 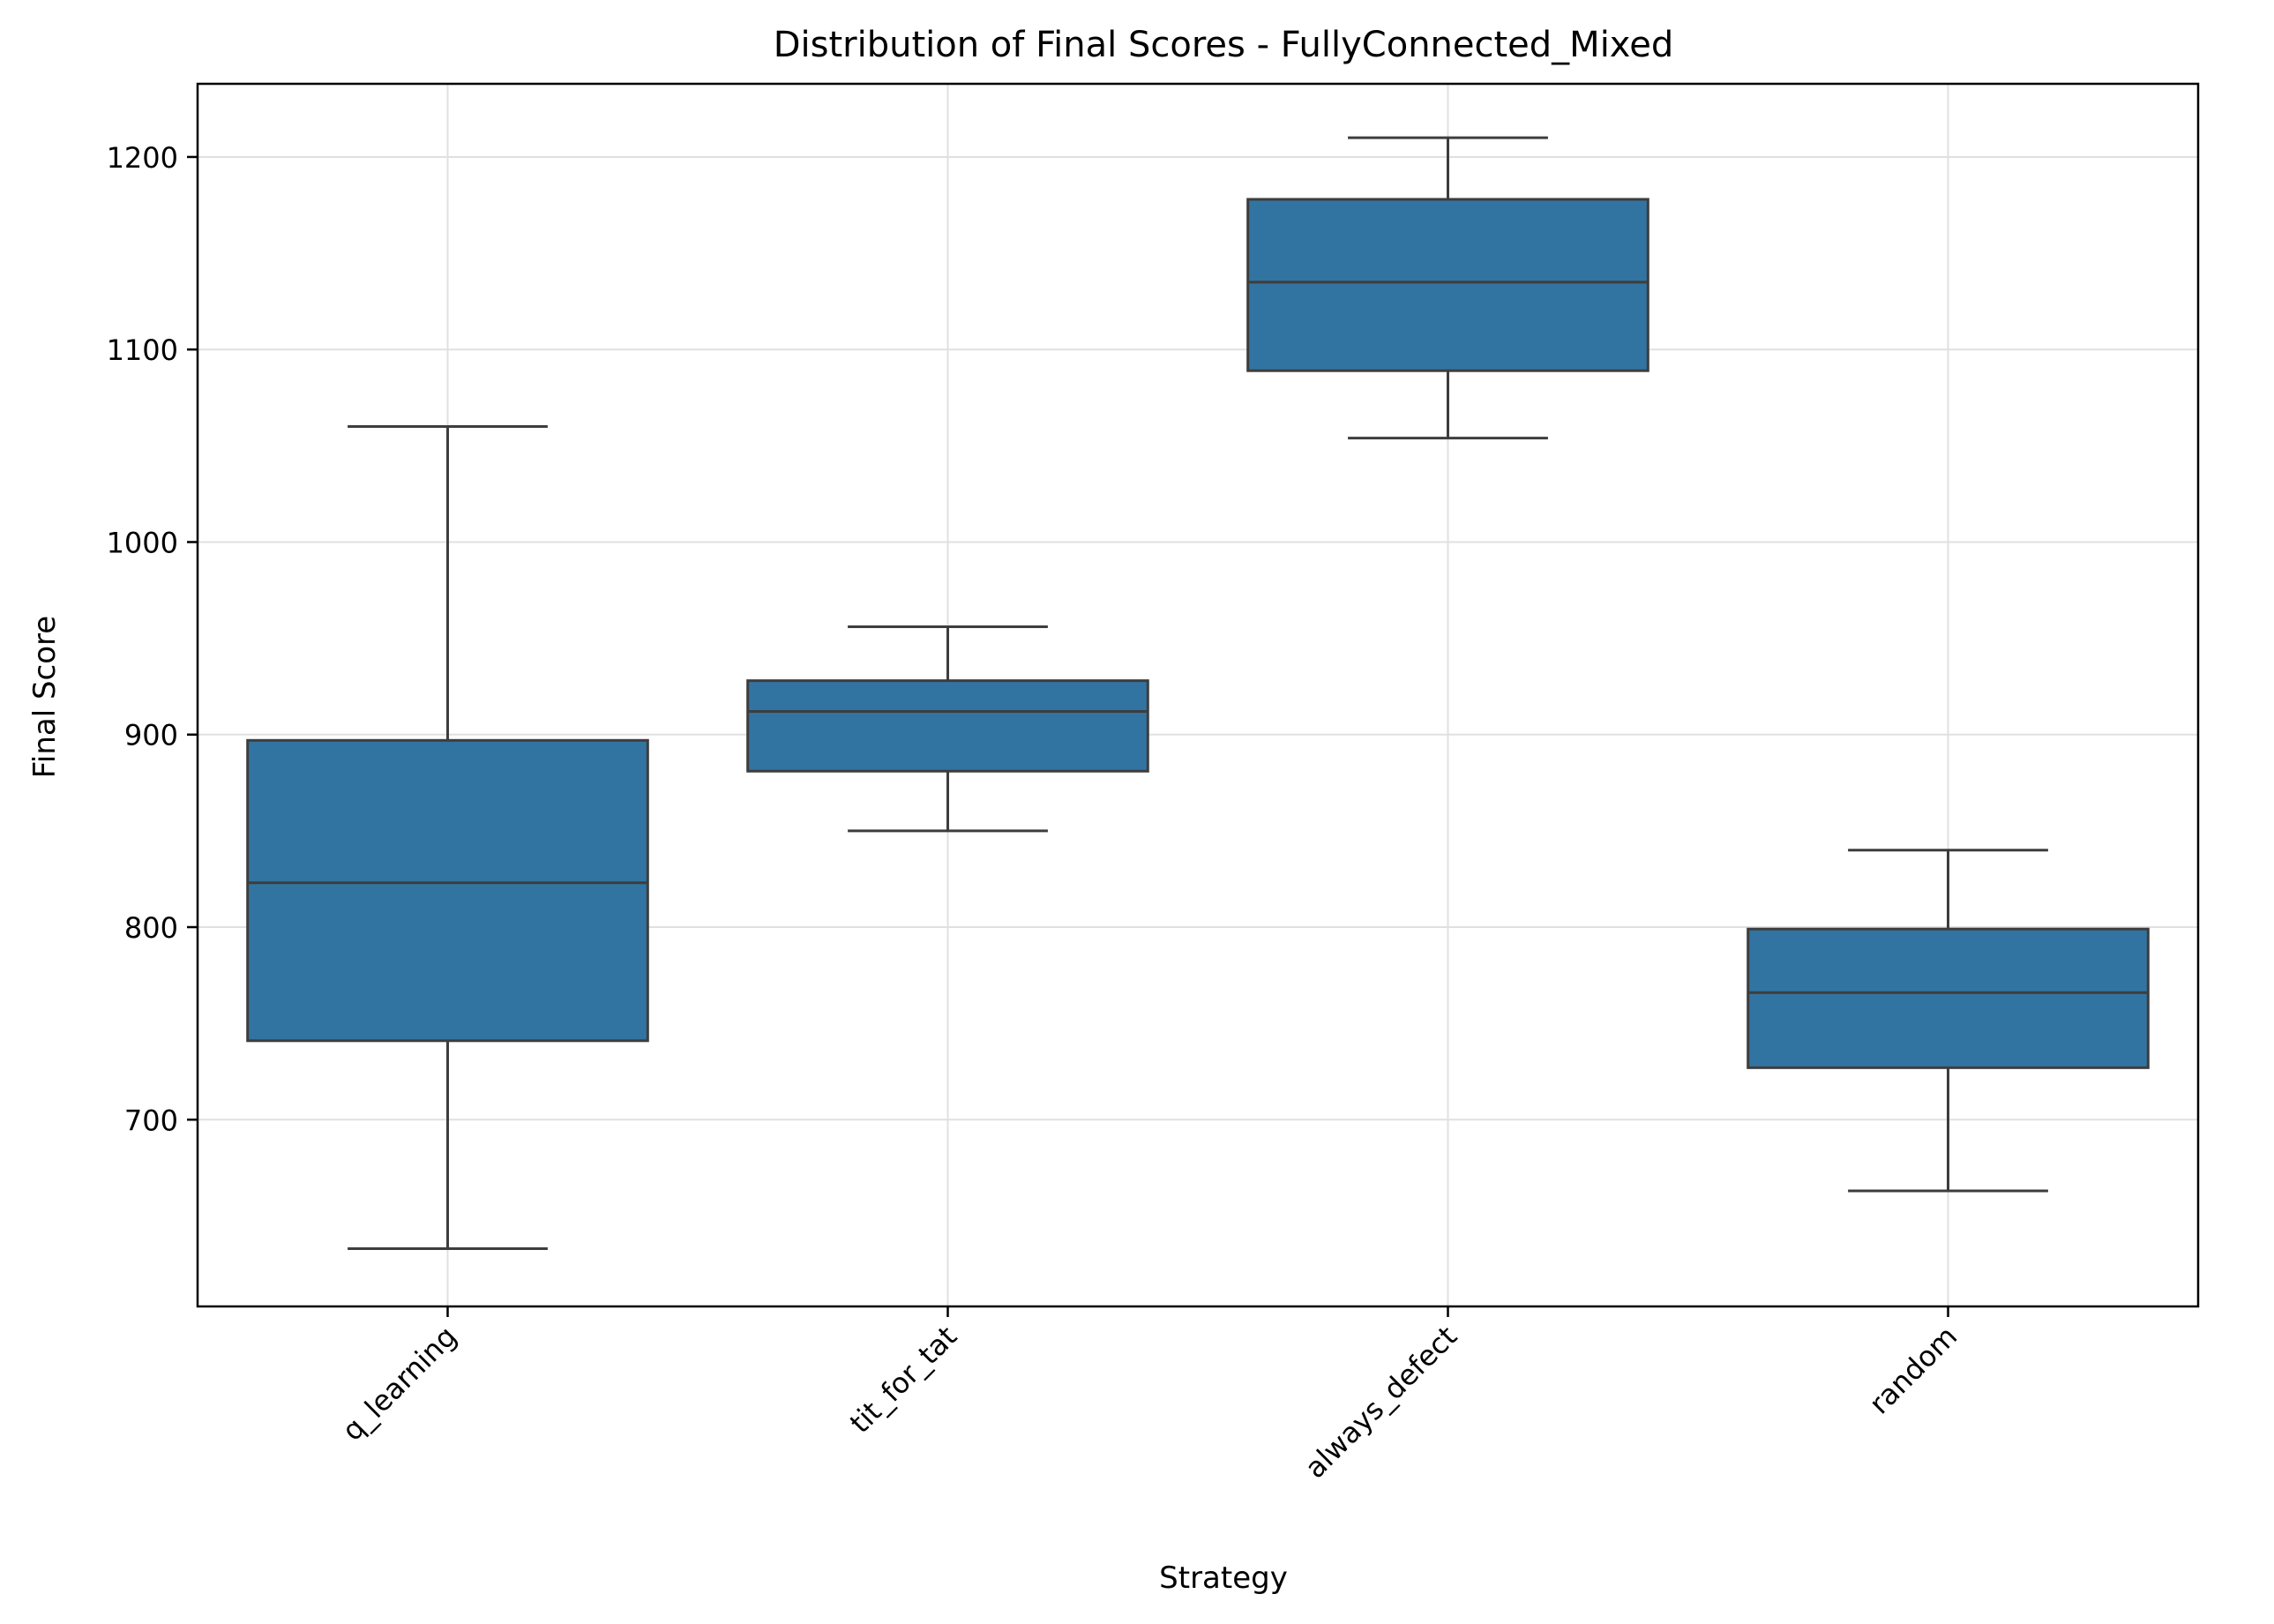 What do you see at coordinates (151, 1120) in the screenshot?
I see `y-tick-label: 700` at bounding box center [151, 1120].